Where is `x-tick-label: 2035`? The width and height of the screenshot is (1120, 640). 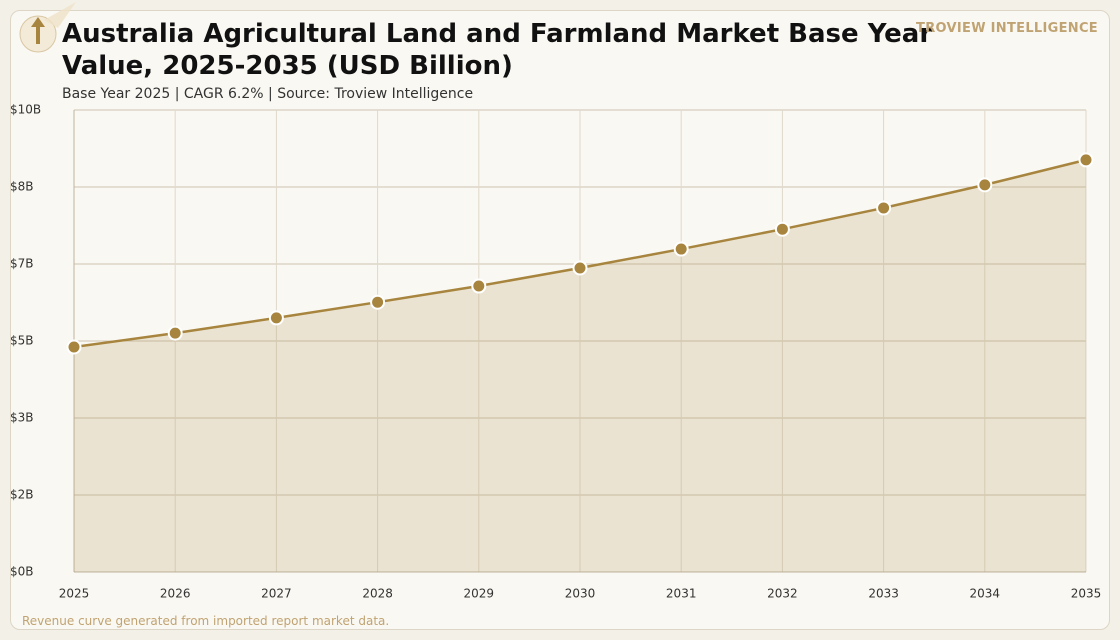
x-tick-label: 2035 is located at coordinates (1086, 594).